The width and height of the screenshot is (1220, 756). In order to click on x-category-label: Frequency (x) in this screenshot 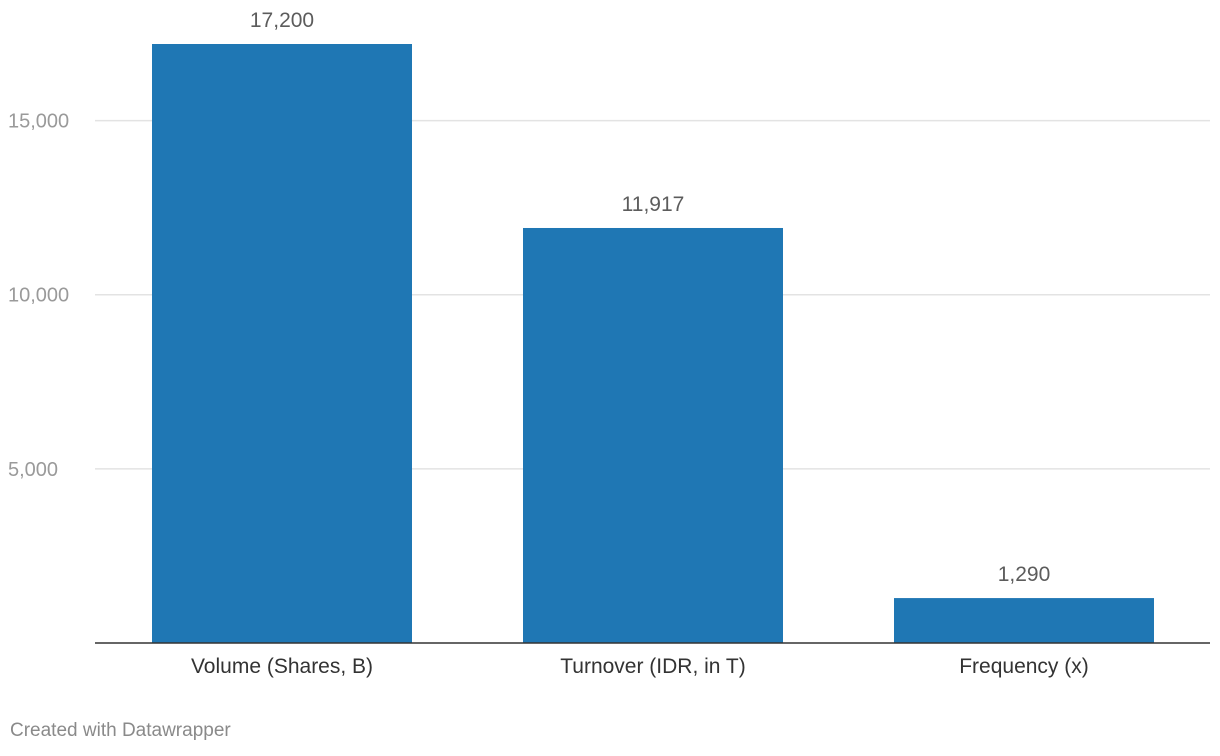, I will do `click(1024, 666)`.